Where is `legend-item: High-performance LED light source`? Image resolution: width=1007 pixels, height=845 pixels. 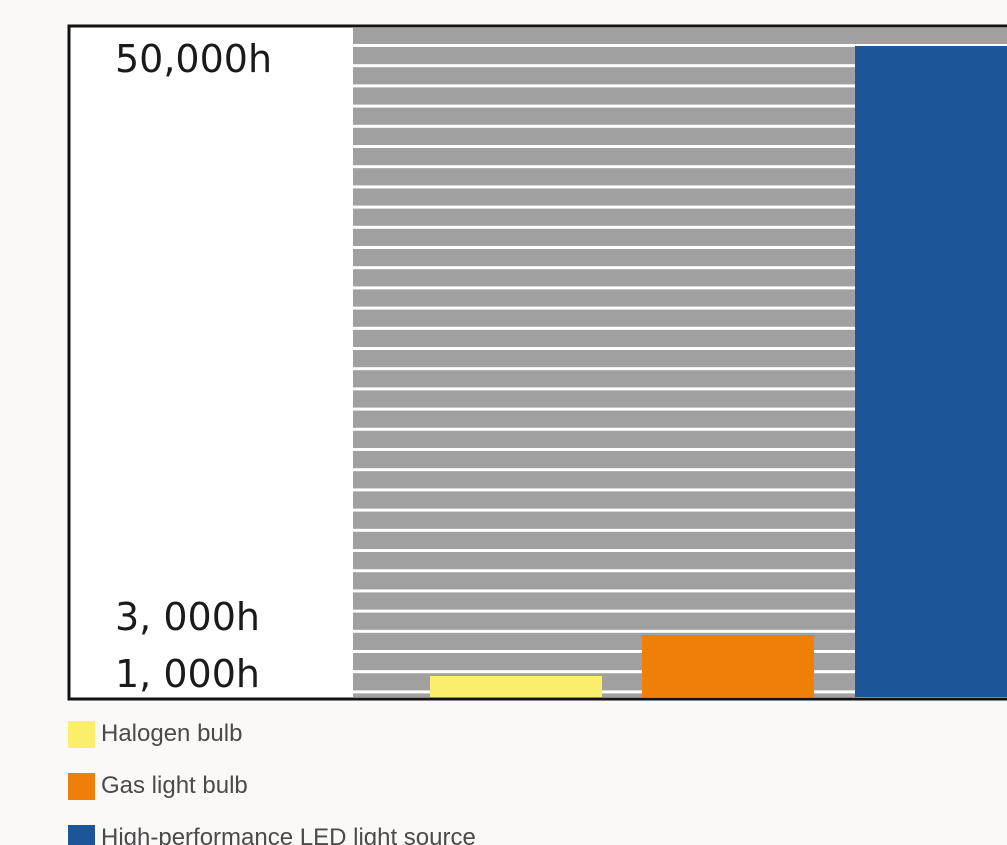 legend-item: High-performance LED light source is located at coordinates (518, 828).